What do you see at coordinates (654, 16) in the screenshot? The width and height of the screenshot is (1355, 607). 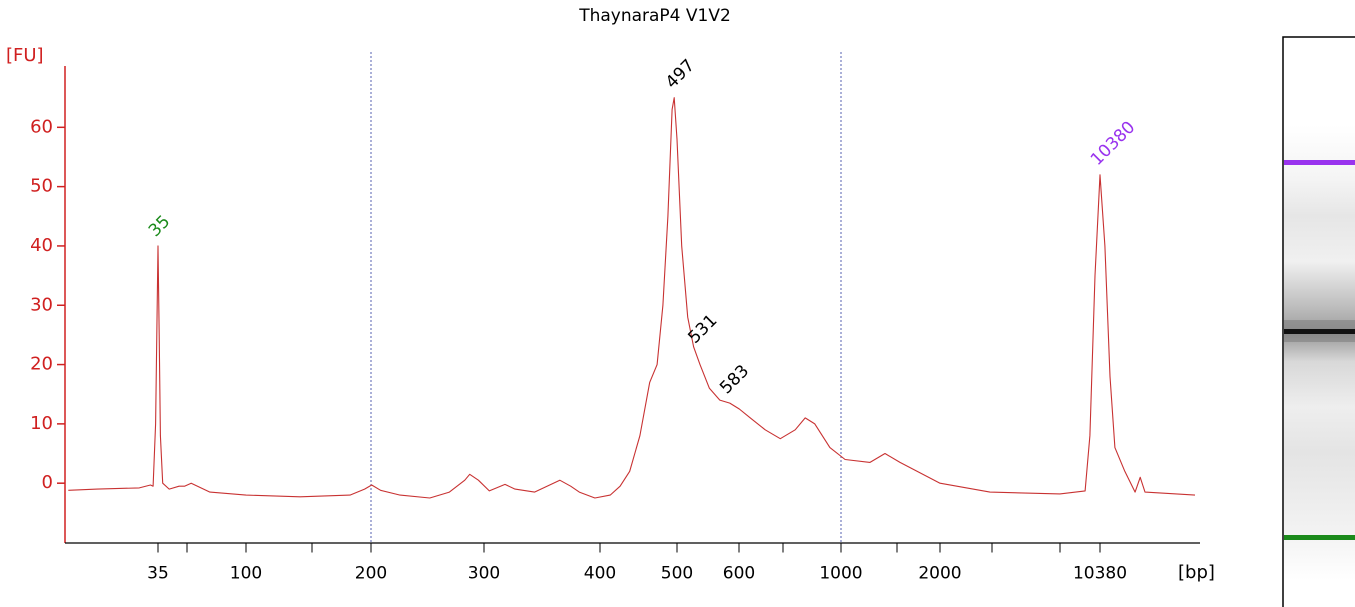 I see `chart-title: ThaynaraP4 V1V2` at bounding box center [654, 16].